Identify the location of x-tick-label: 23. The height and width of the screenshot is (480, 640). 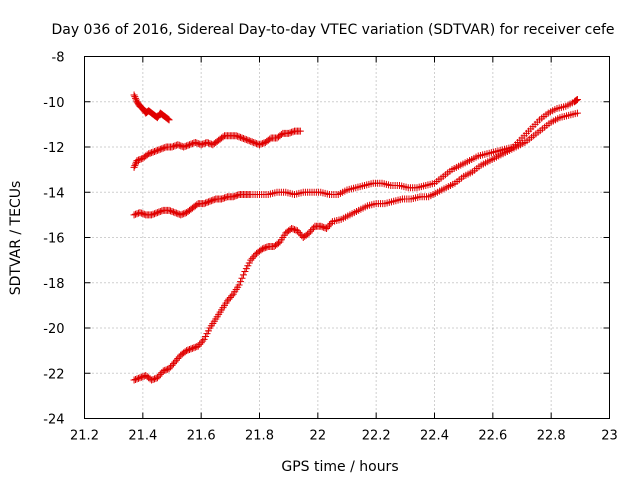
(609, 436).